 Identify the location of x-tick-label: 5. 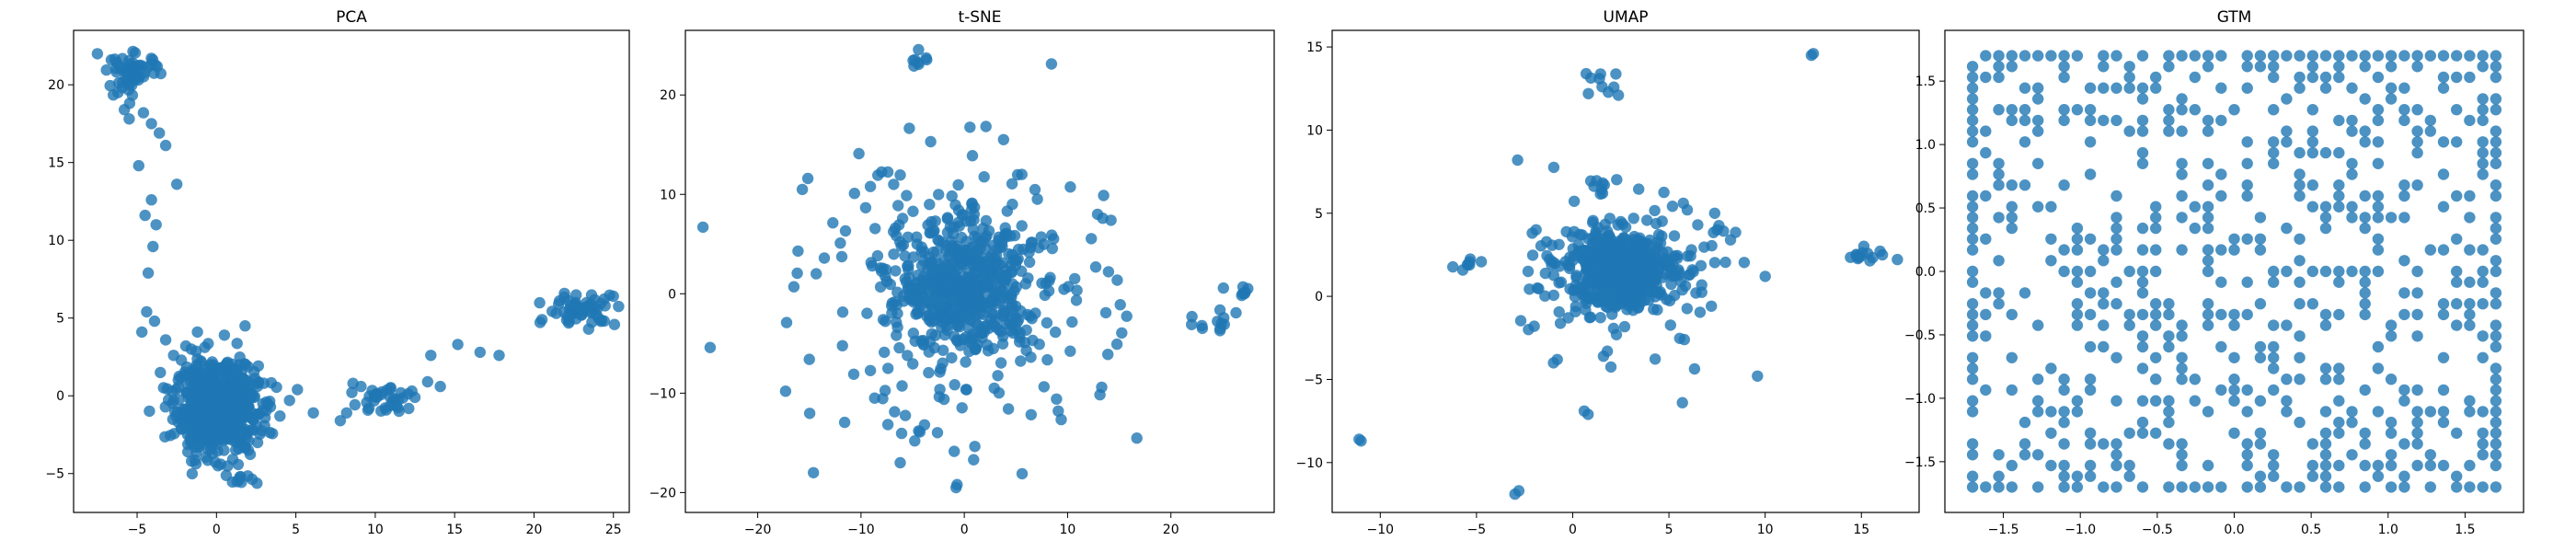
(296, 530).